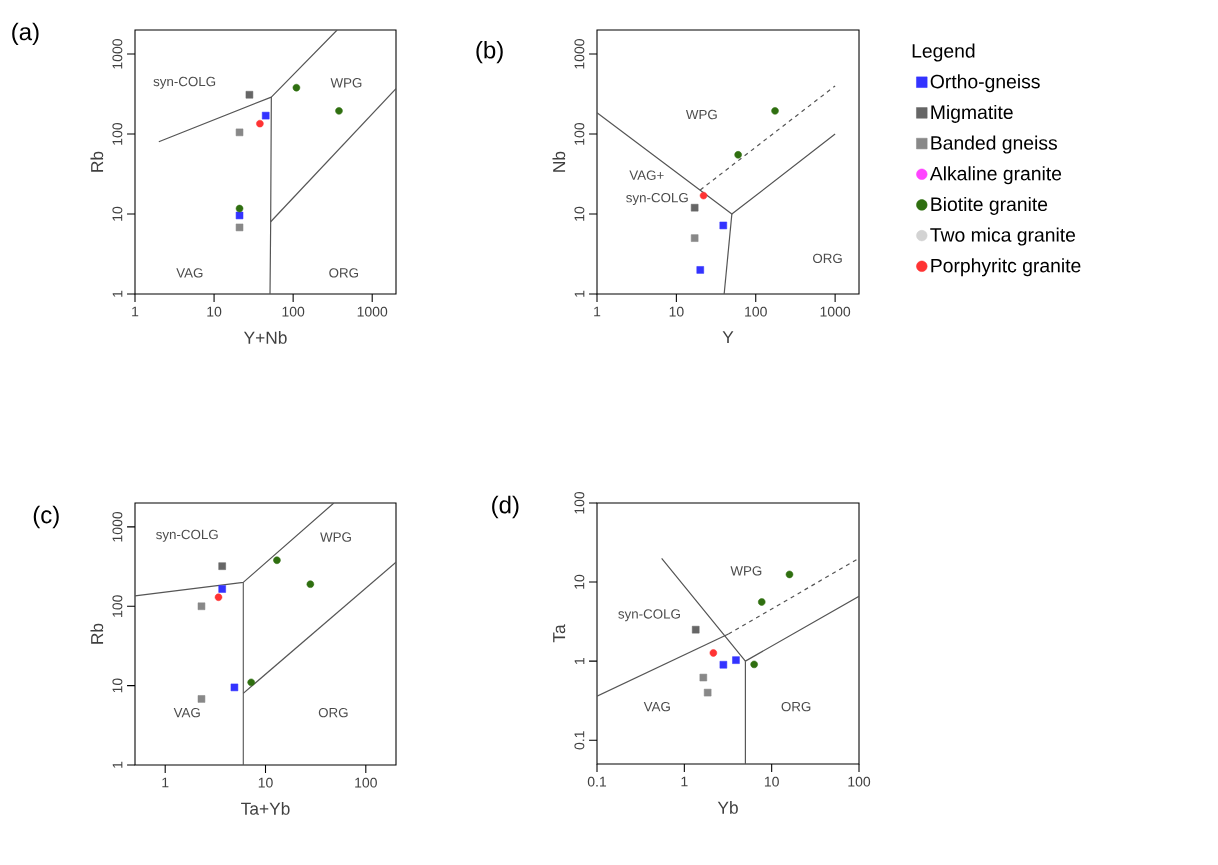 Image resolution: width=1218 pixels, height=865 pixels. I want to click on legend-title: Legend, so click(943, 52).